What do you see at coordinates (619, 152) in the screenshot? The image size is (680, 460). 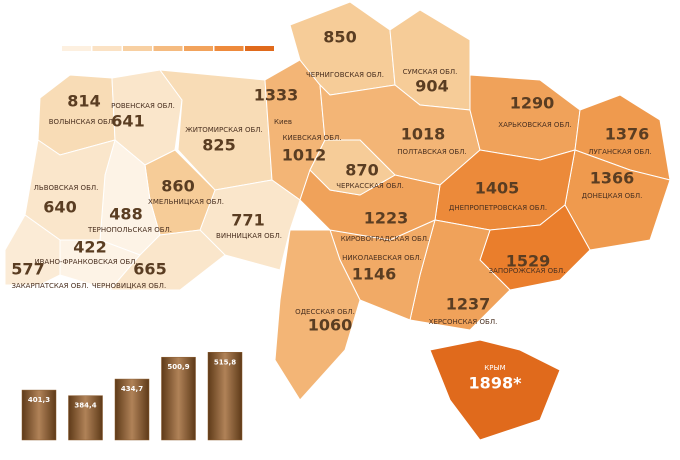 I see `region-name: ЛУГАНСКАЯ ОБЛ.` at bounding box center [619, 152].